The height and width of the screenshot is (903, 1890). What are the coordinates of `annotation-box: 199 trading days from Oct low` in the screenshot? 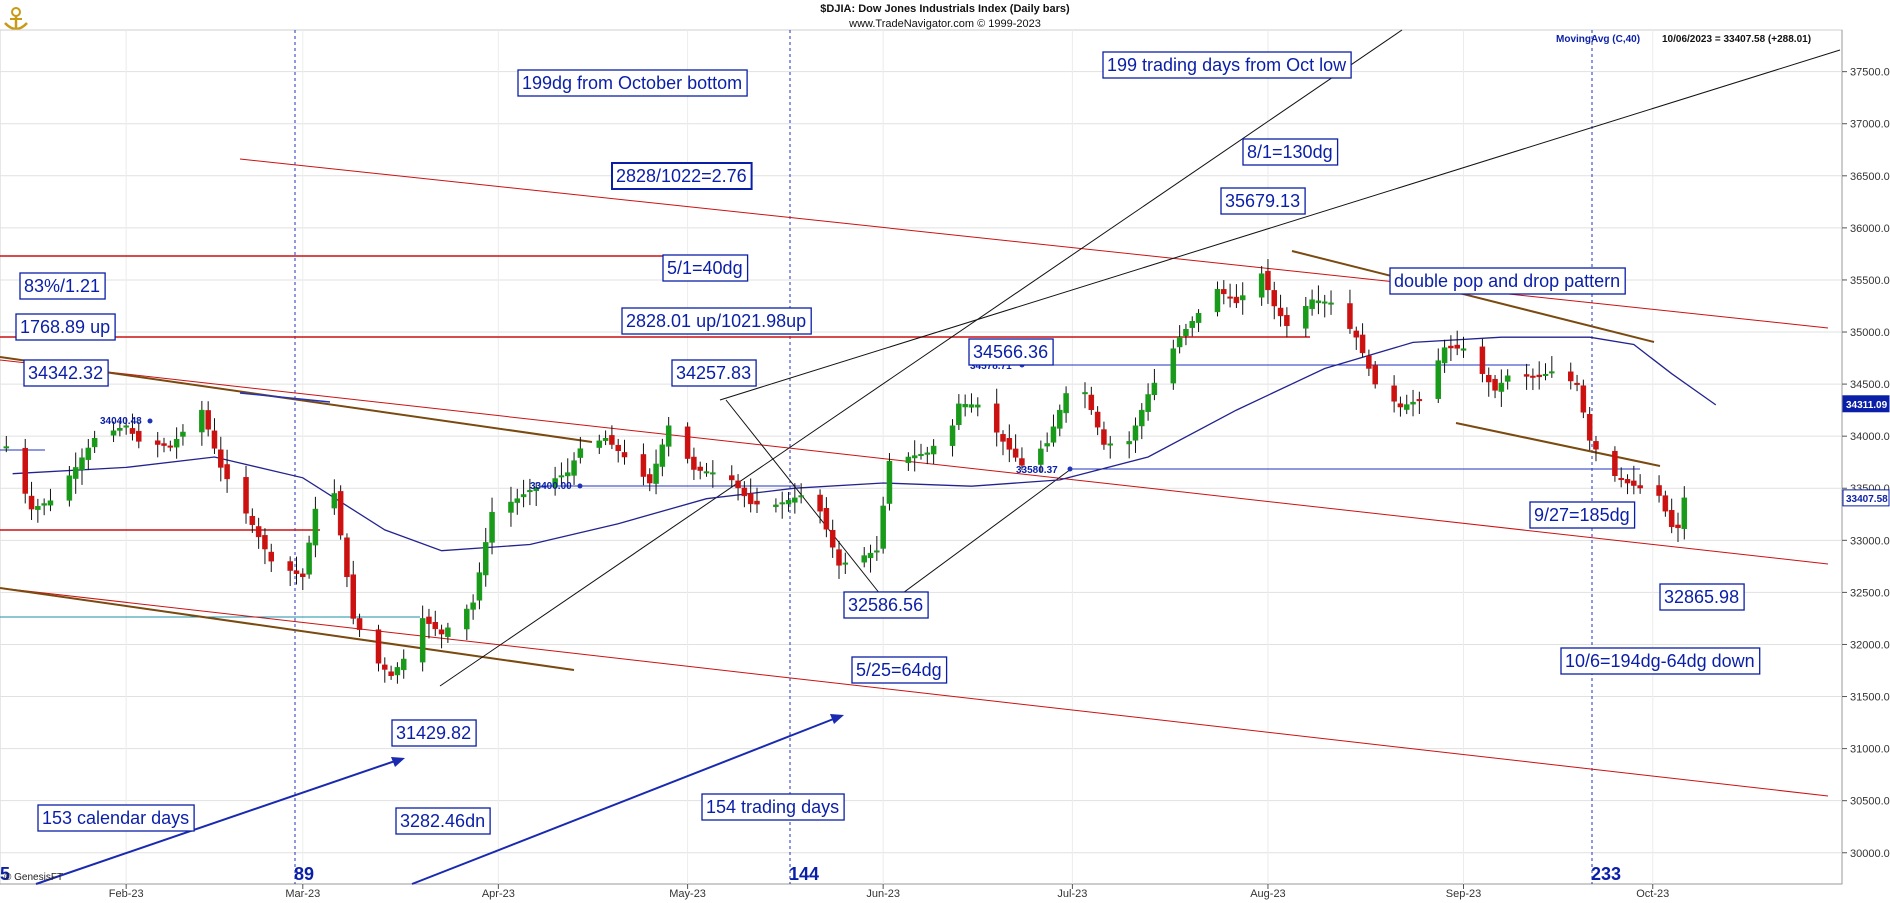 It's located at (1227, 65).